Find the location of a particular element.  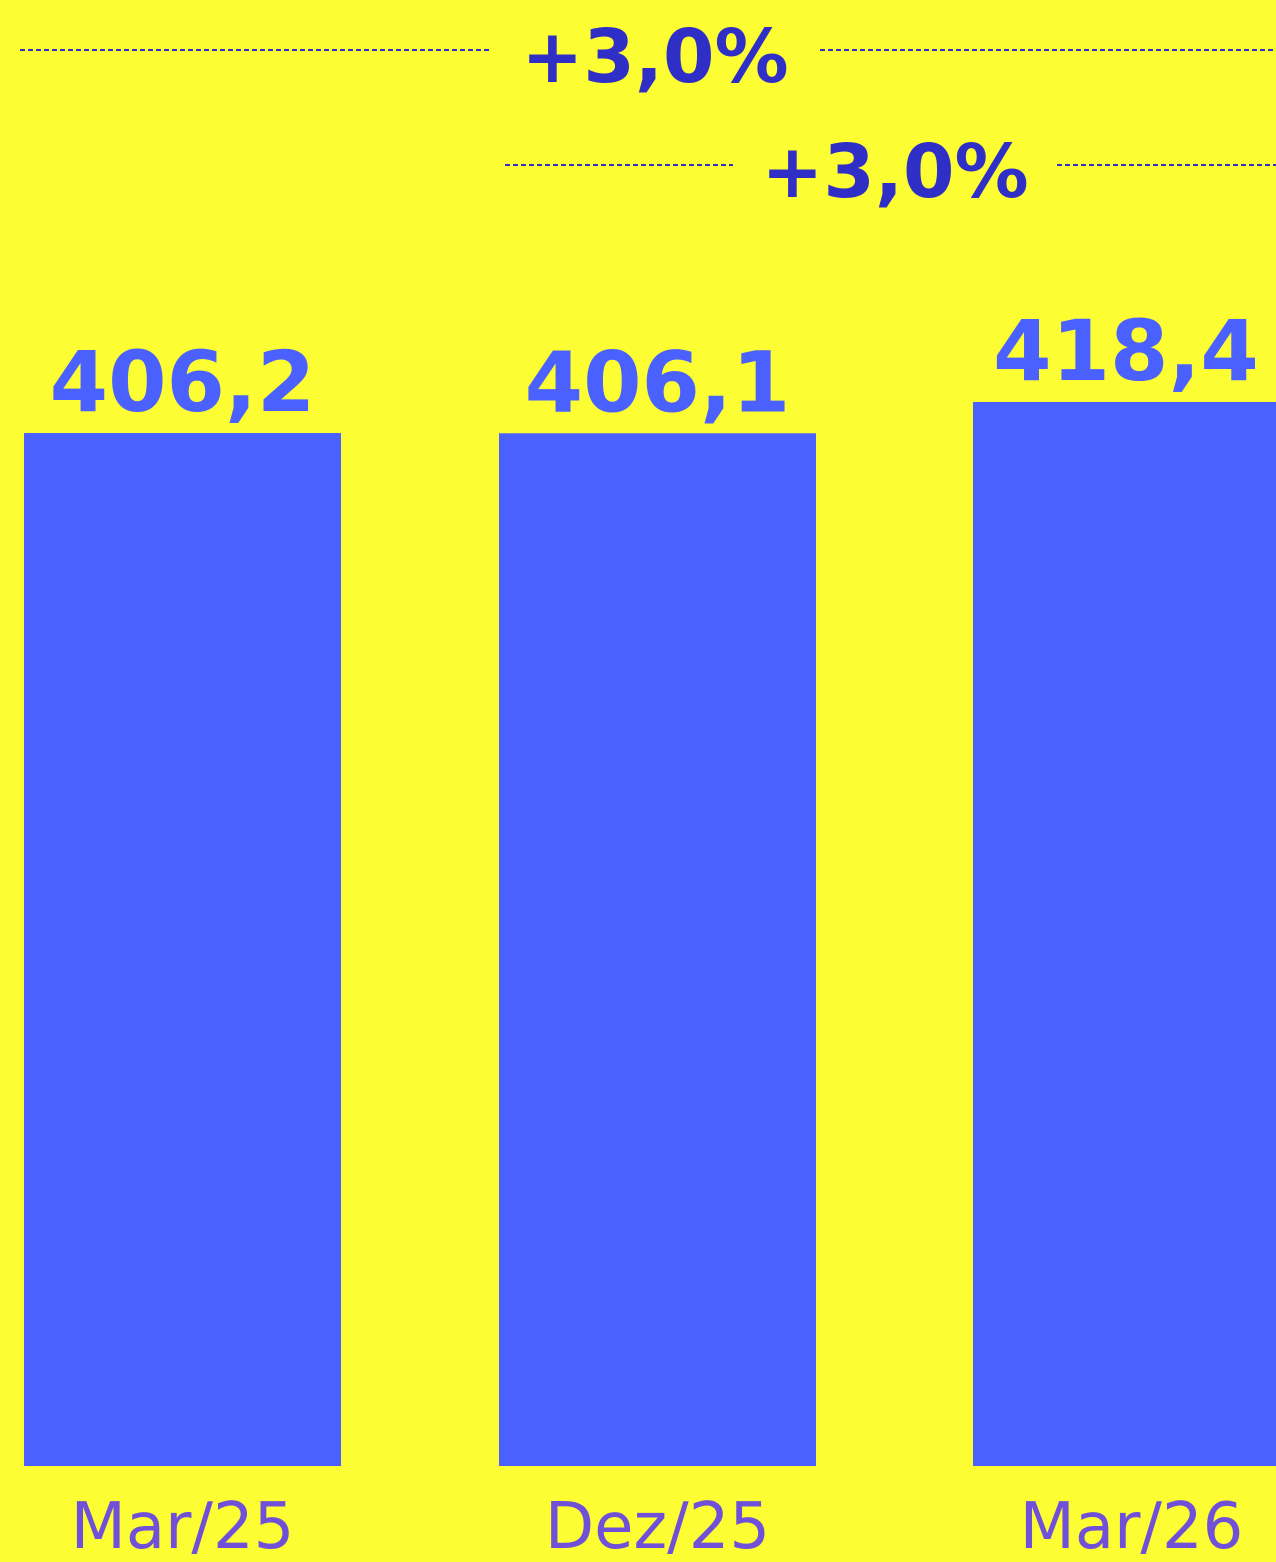

category-label: Dez/25 is located at coordinates (657, 1526).